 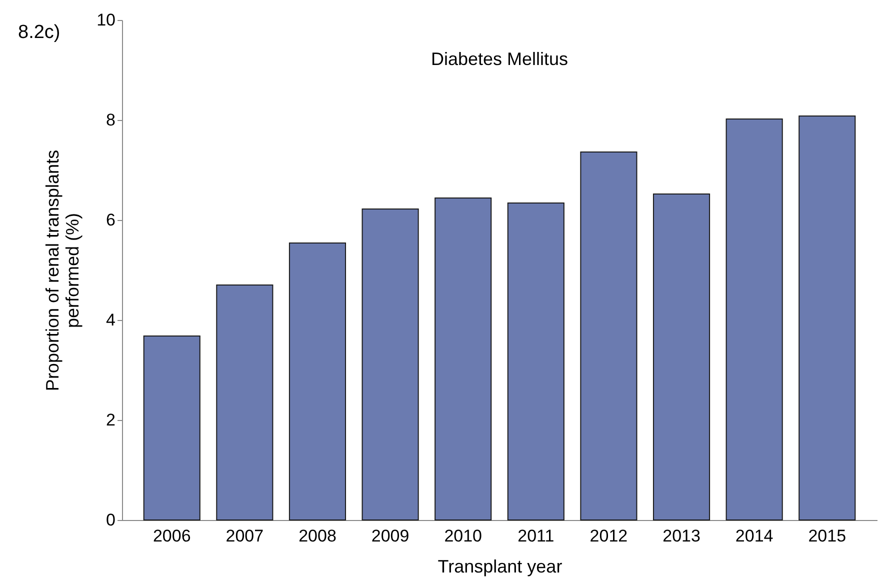 What do you see at coordinates (171, 536) in the screenshot?
I see `x-tick-label: 2006` at bounding box center [171, 536].